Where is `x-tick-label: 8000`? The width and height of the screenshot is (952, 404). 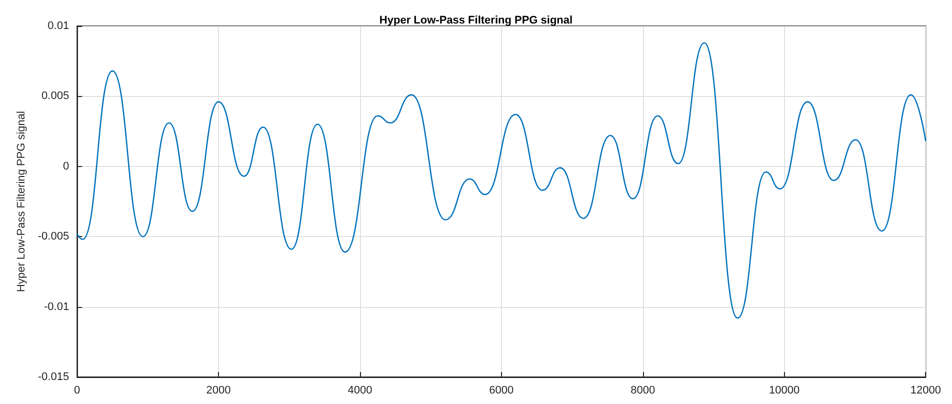
x-tick-label: 8000 is located at coordinates (643, 390).